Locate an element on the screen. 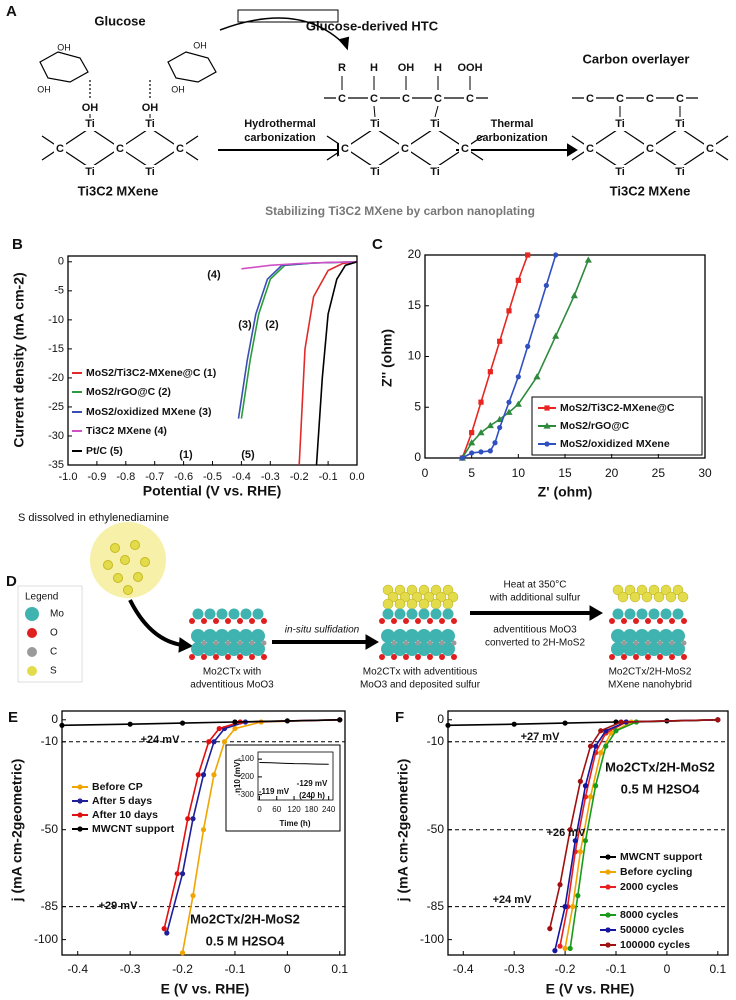 This screenshot has height=1000, width=736. x-tick-label: -1.0 is located at coordinates (68, 477).